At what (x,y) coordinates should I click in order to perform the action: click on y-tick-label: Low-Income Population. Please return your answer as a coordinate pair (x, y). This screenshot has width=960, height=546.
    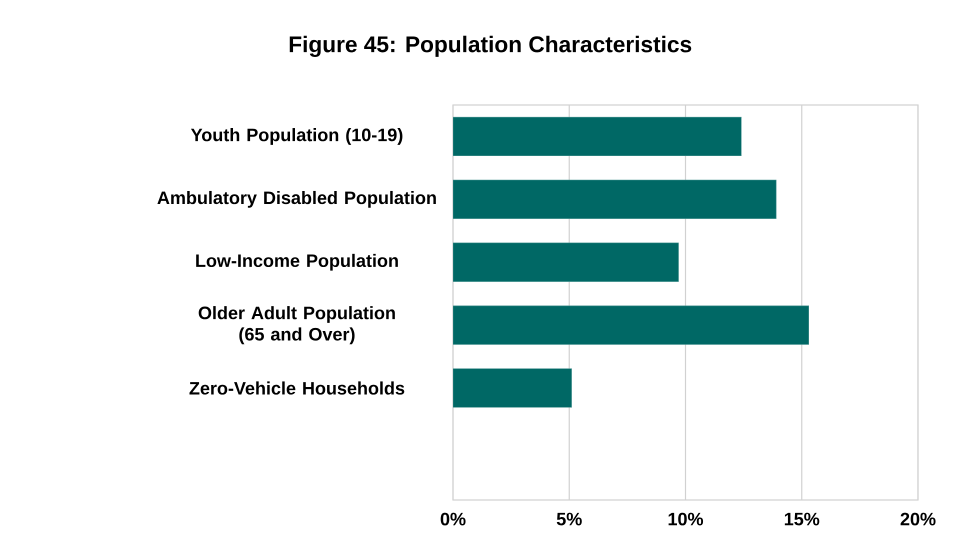
    Looking at the image, I should click on (297, 262).